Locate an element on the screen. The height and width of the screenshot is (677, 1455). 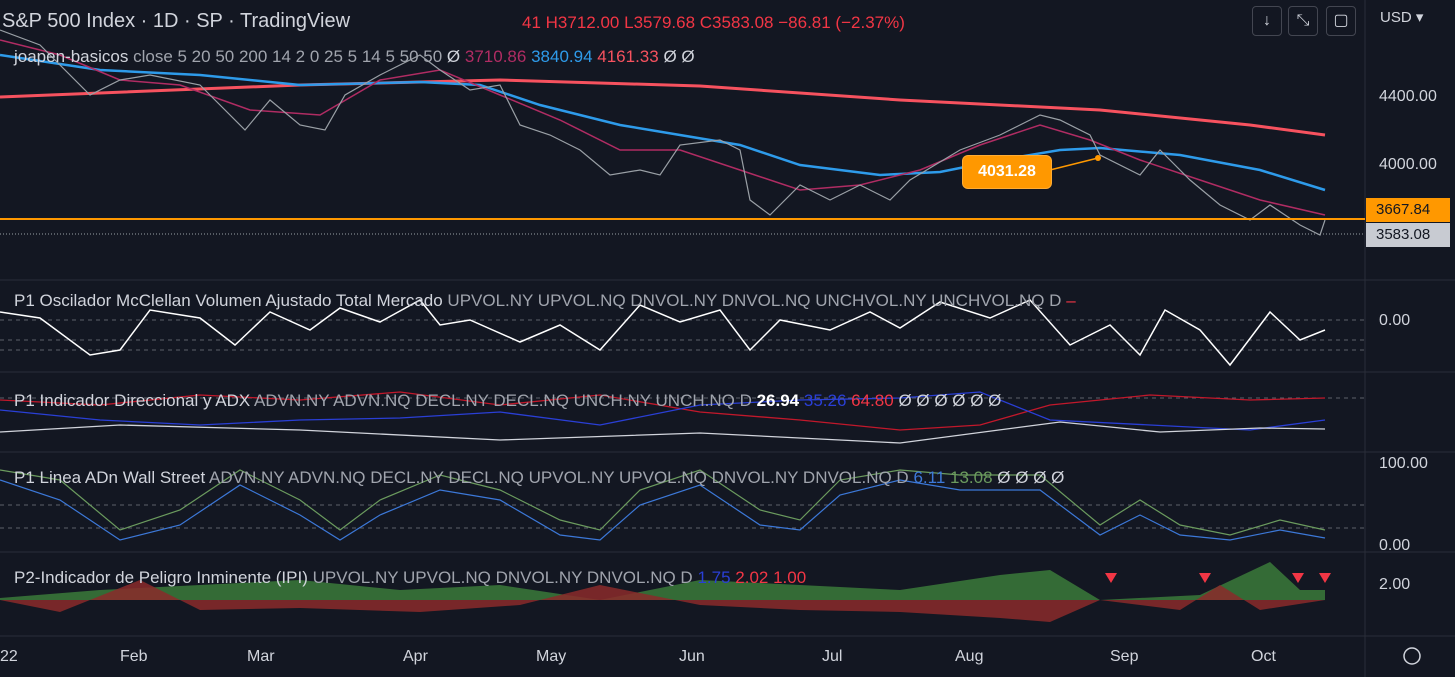
pane-value: 1.00 is located at coordinates (790, 577).